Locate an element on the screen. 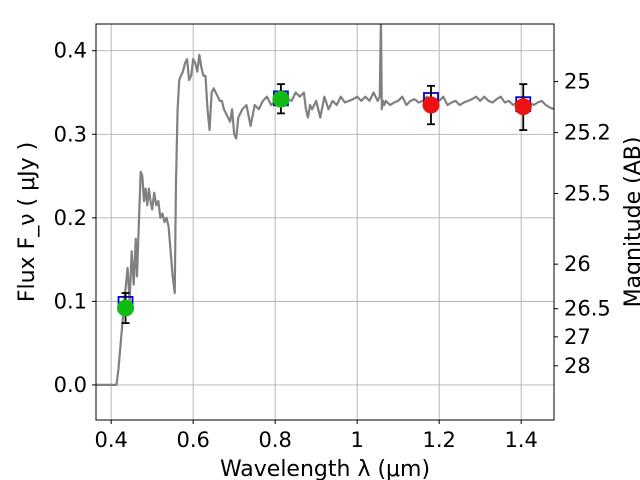 The image size is (640, 480). x-tick-label: 1.2 is located at coordinates (438, 440).